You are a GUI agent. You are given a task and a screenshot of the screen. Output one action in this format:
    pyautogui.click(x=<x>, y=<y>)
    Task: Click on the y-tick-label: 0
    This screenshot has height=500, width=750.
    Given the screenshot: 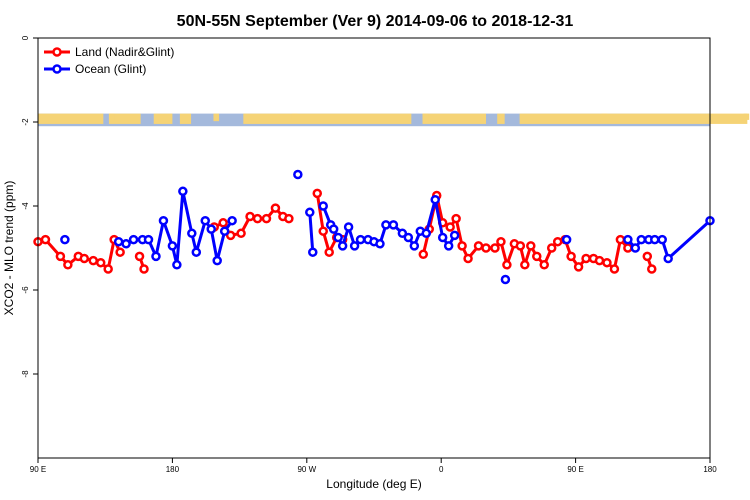 What is the action you would take?
    pyautogui.click(x=25, y=37)
    